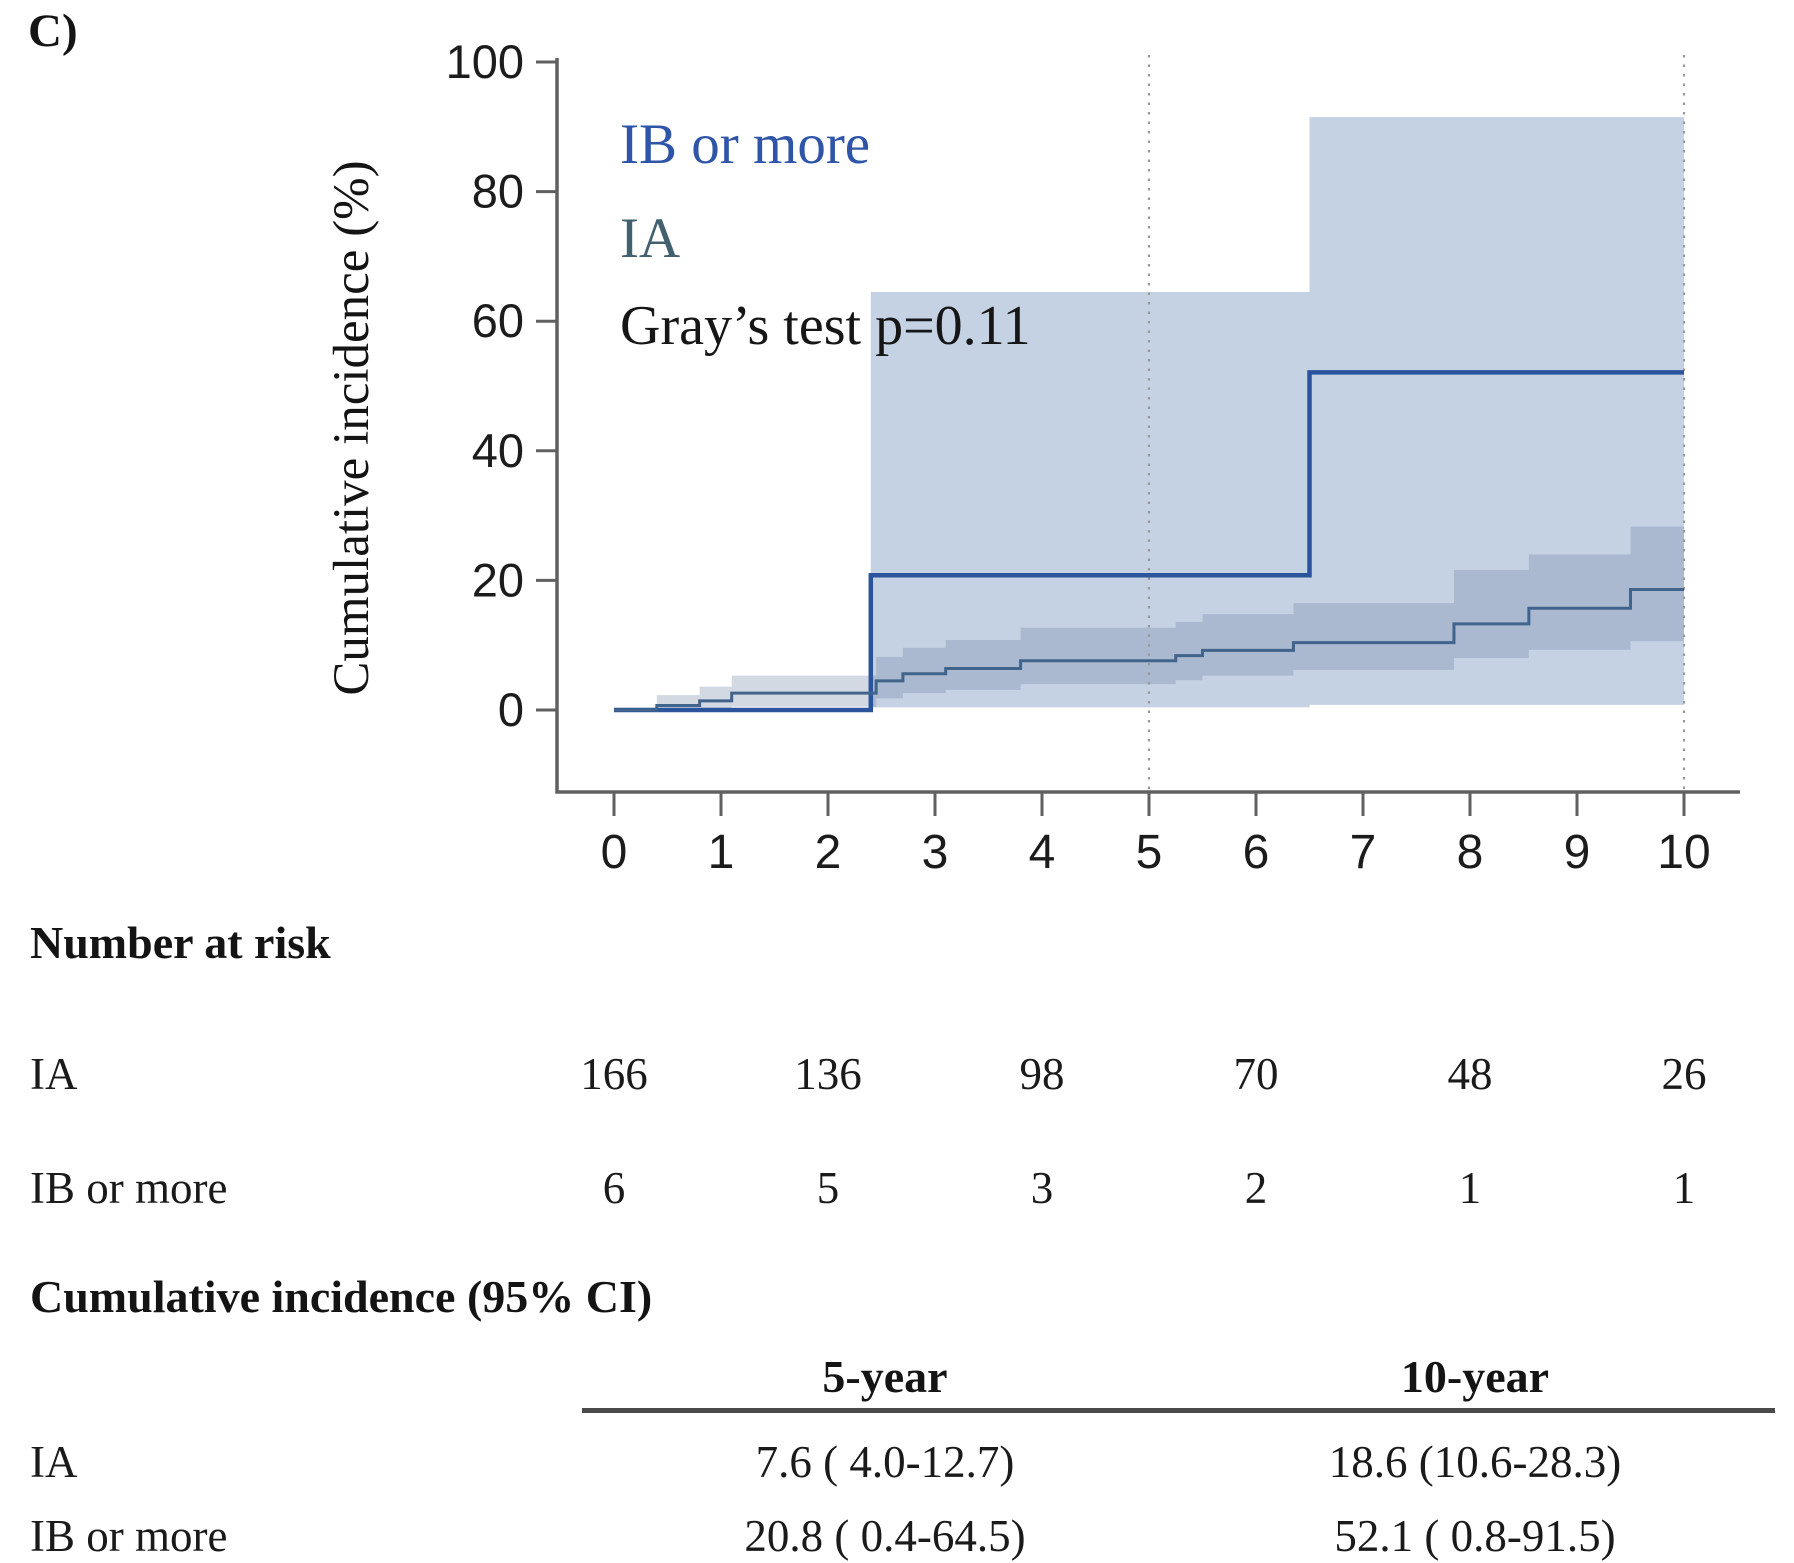  Describe the element at coordinates (485, 61) in the screenshot. I see `y-tick-label: 100` at that location.